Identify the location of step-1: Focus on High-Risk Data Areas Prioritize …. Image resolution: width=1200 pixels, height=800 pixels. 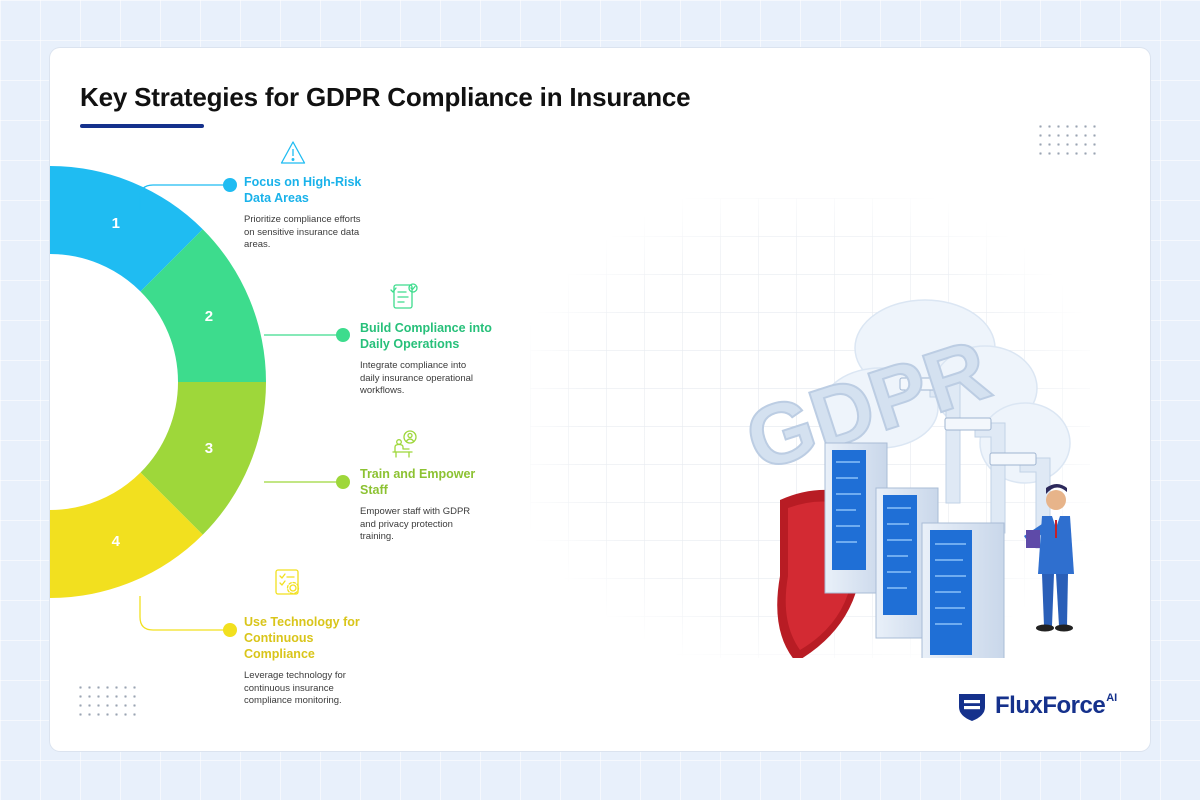
(314, 213).